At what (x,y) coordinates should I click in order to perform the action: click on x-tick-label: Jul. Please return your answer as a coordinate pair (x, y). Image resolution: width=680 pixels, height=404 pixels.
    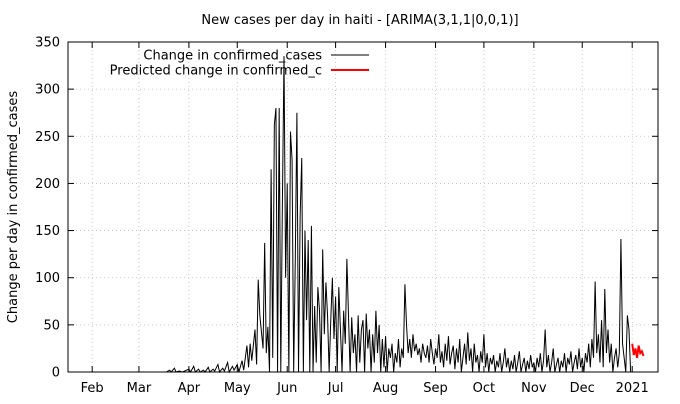
    Looking at the image, I should click on (335, 388).